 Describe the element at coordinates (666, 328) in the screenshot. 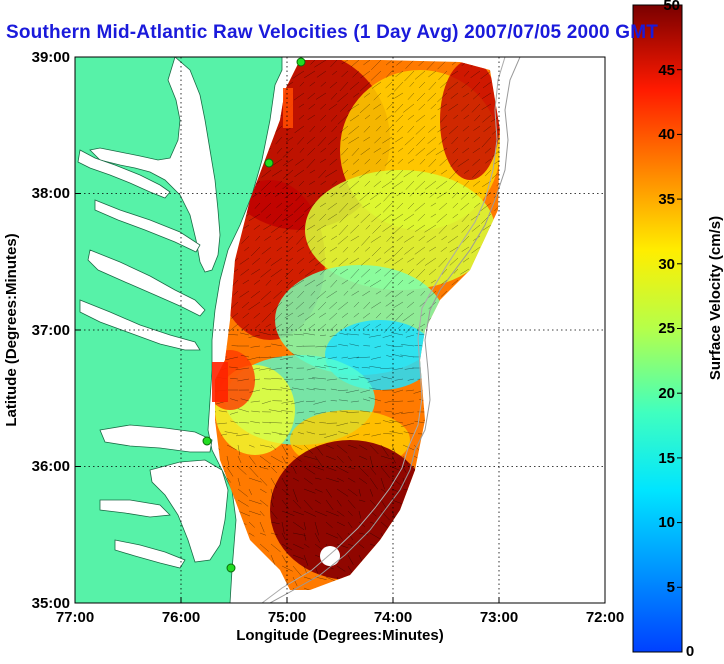

I see `colorbar-tick: 25` at that location.